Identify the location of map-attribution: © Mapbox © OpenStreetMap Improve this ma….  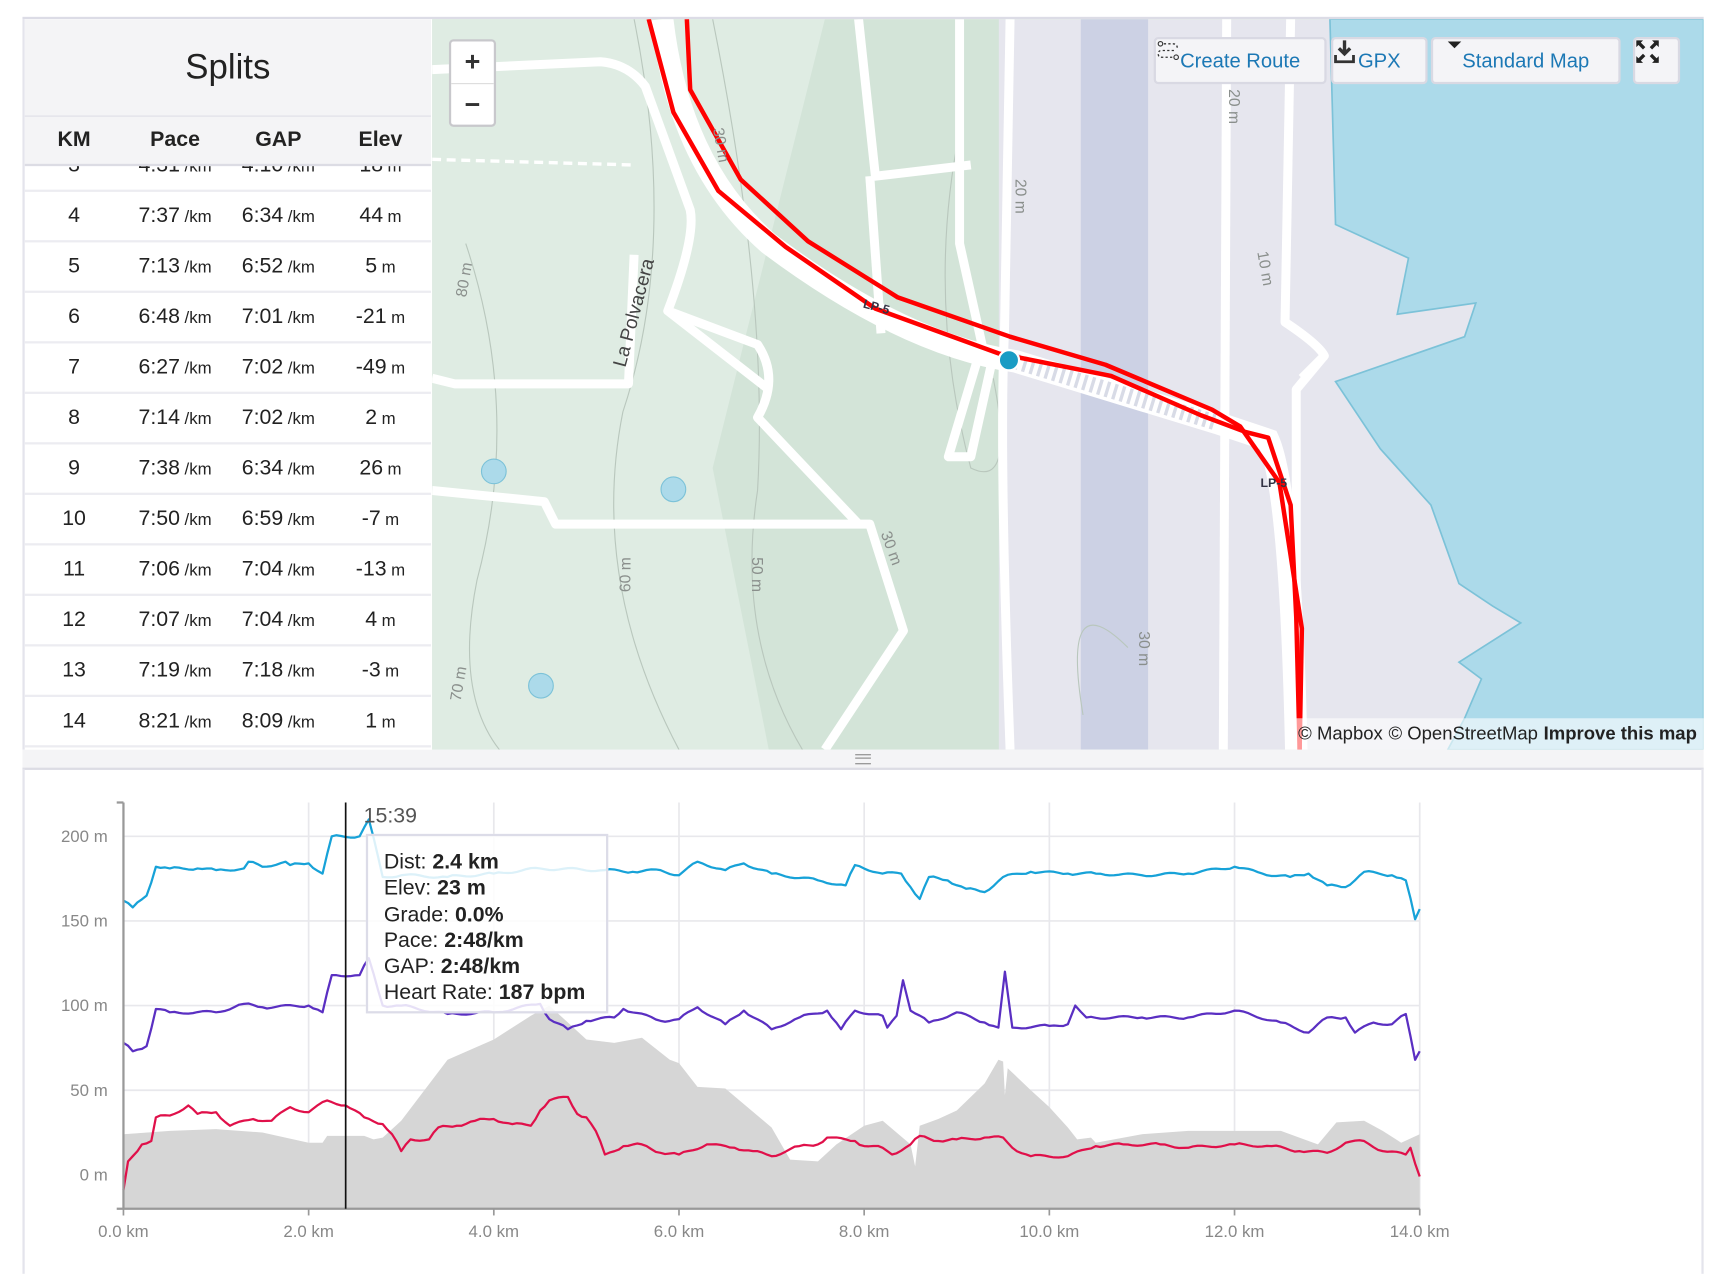
(1497, 734).